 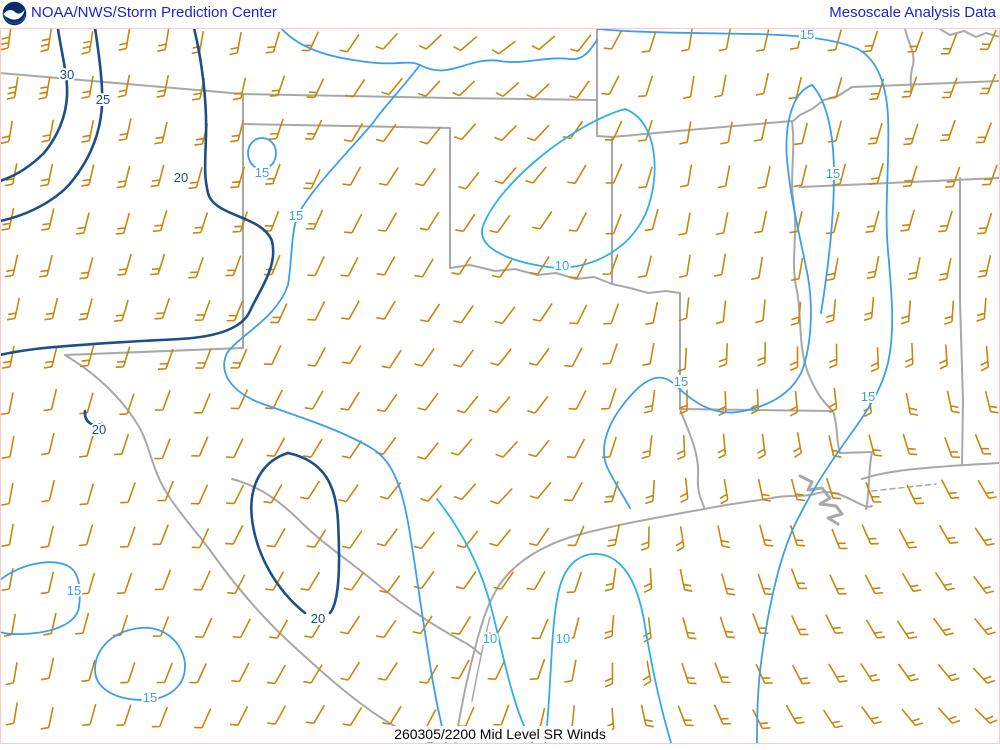 What do you see at coordinates (912, 12) in the screenshot?
I see `header-right-link: Mesoscale Analysis Data` at bounding box center [912, 12].